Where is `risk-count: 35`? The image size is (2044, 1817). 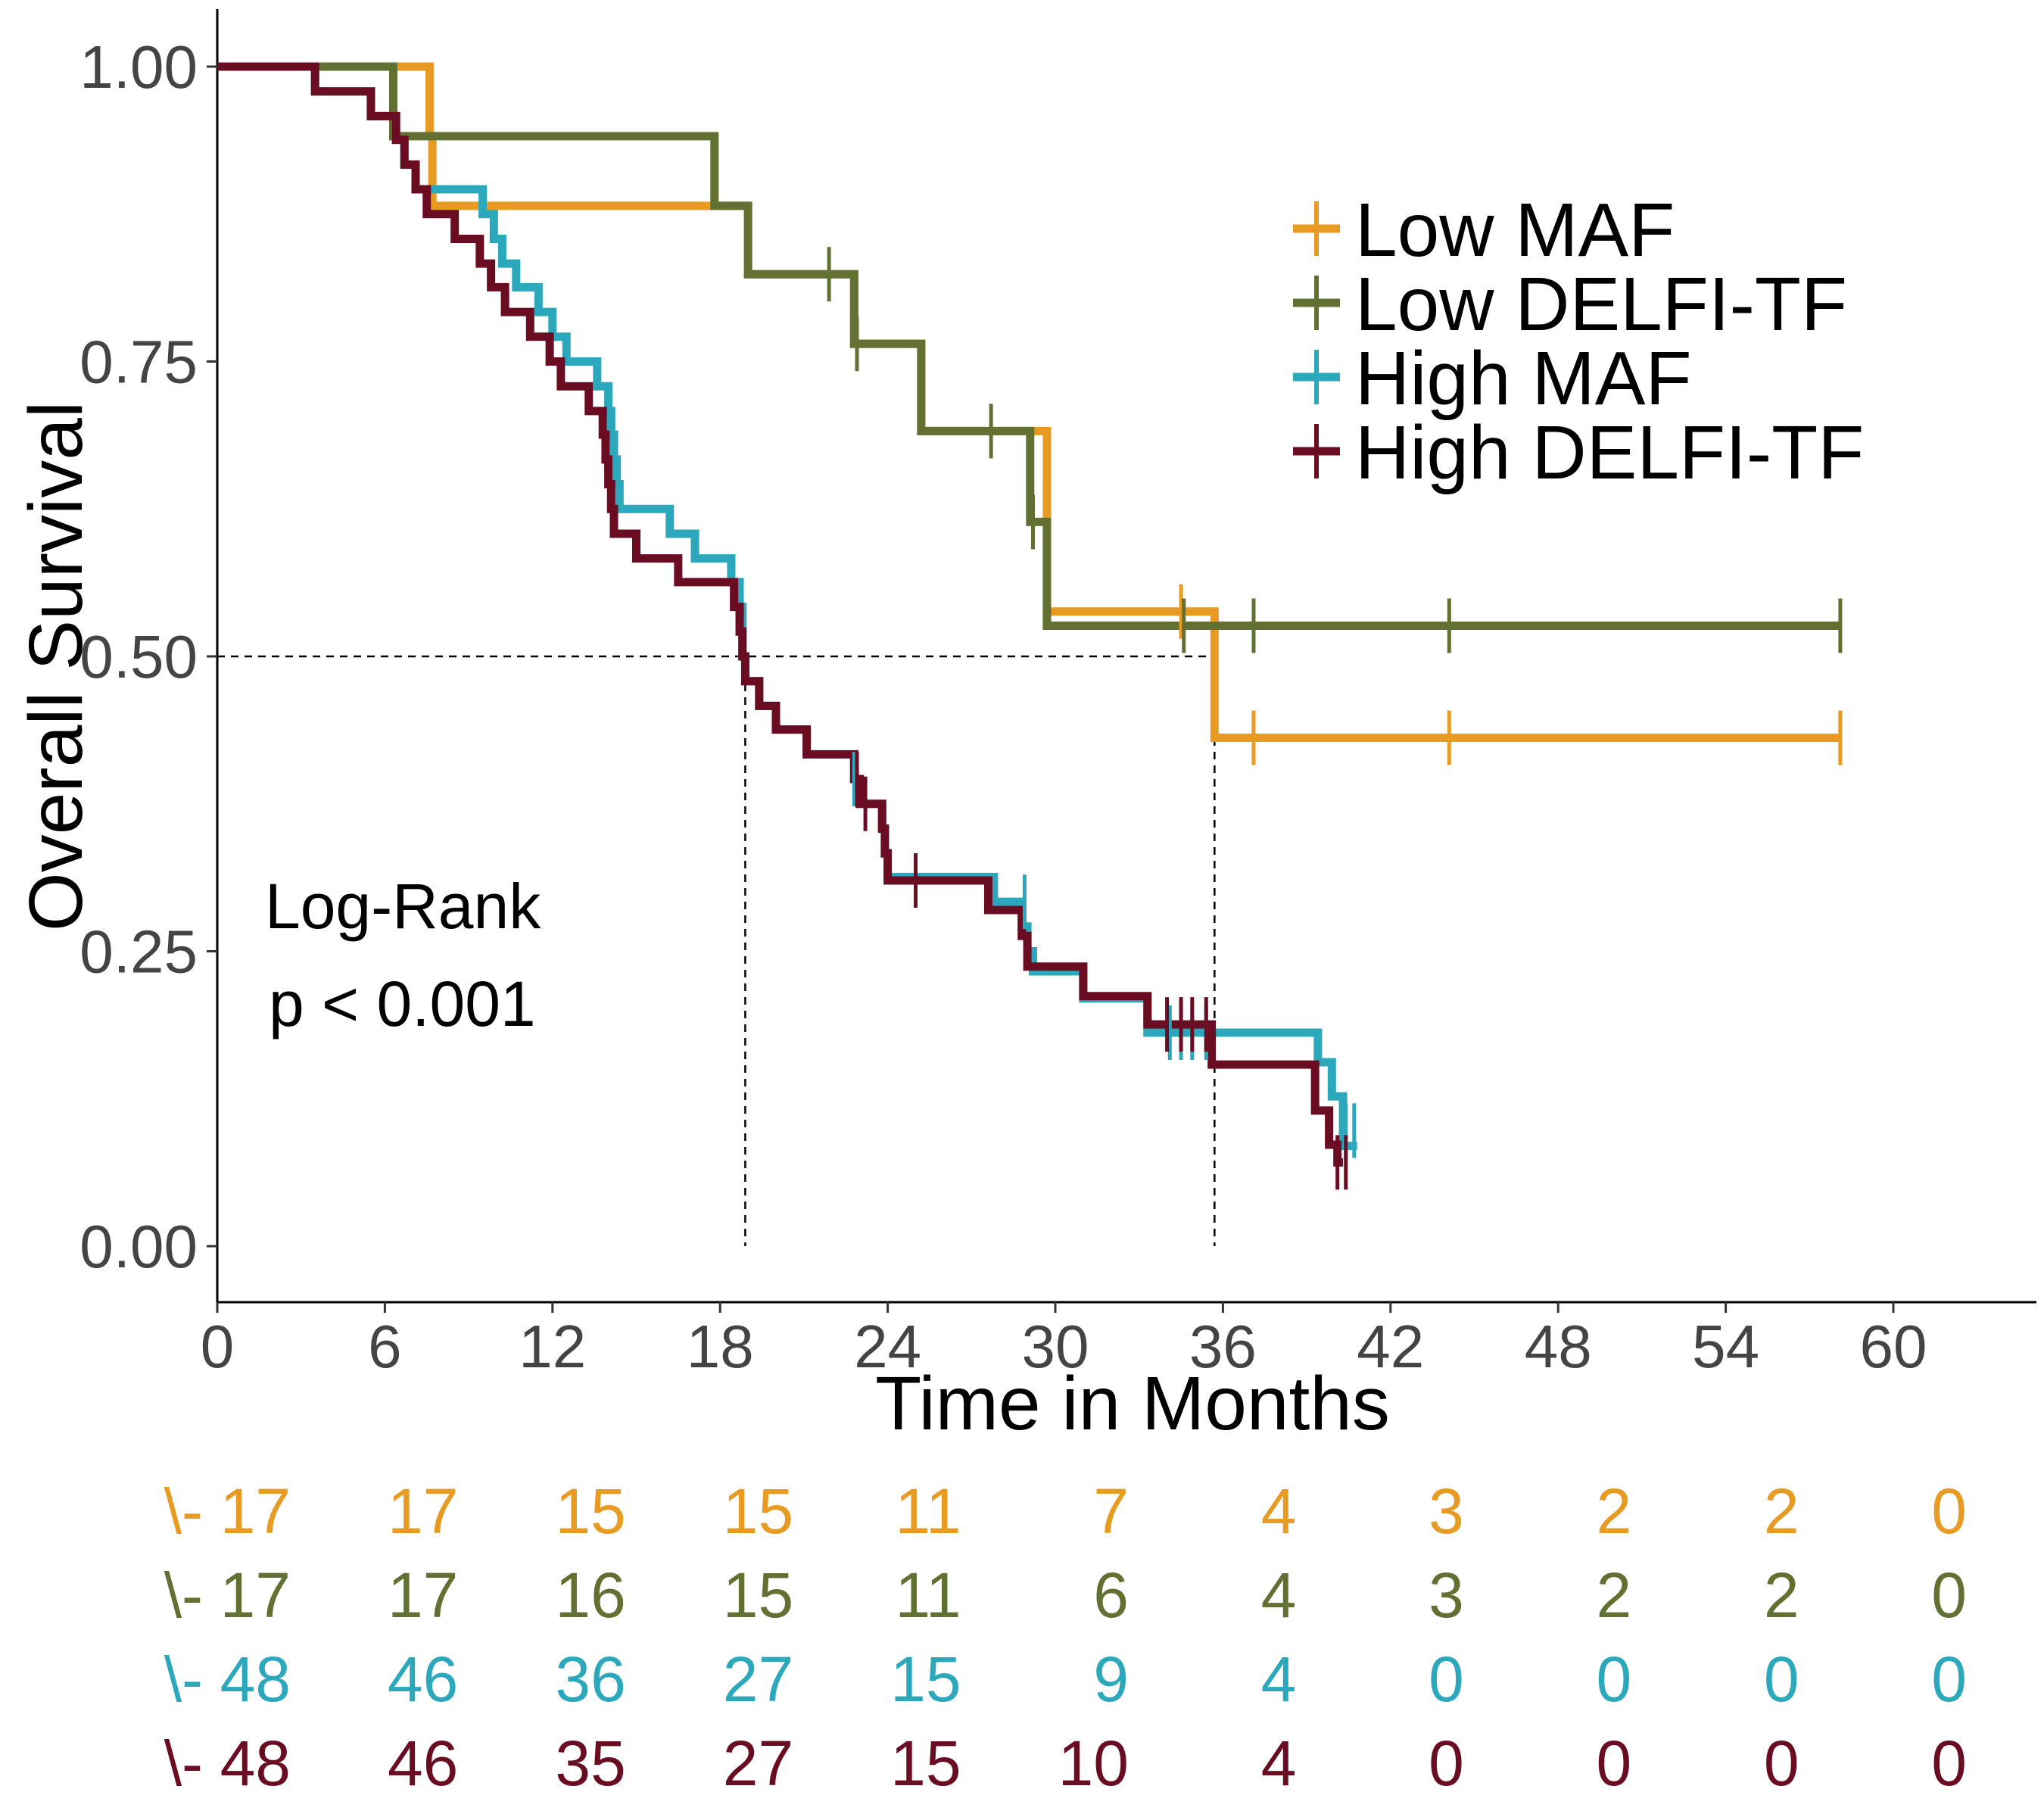
risk-count: 35 is located at coordinates (590, 1764).